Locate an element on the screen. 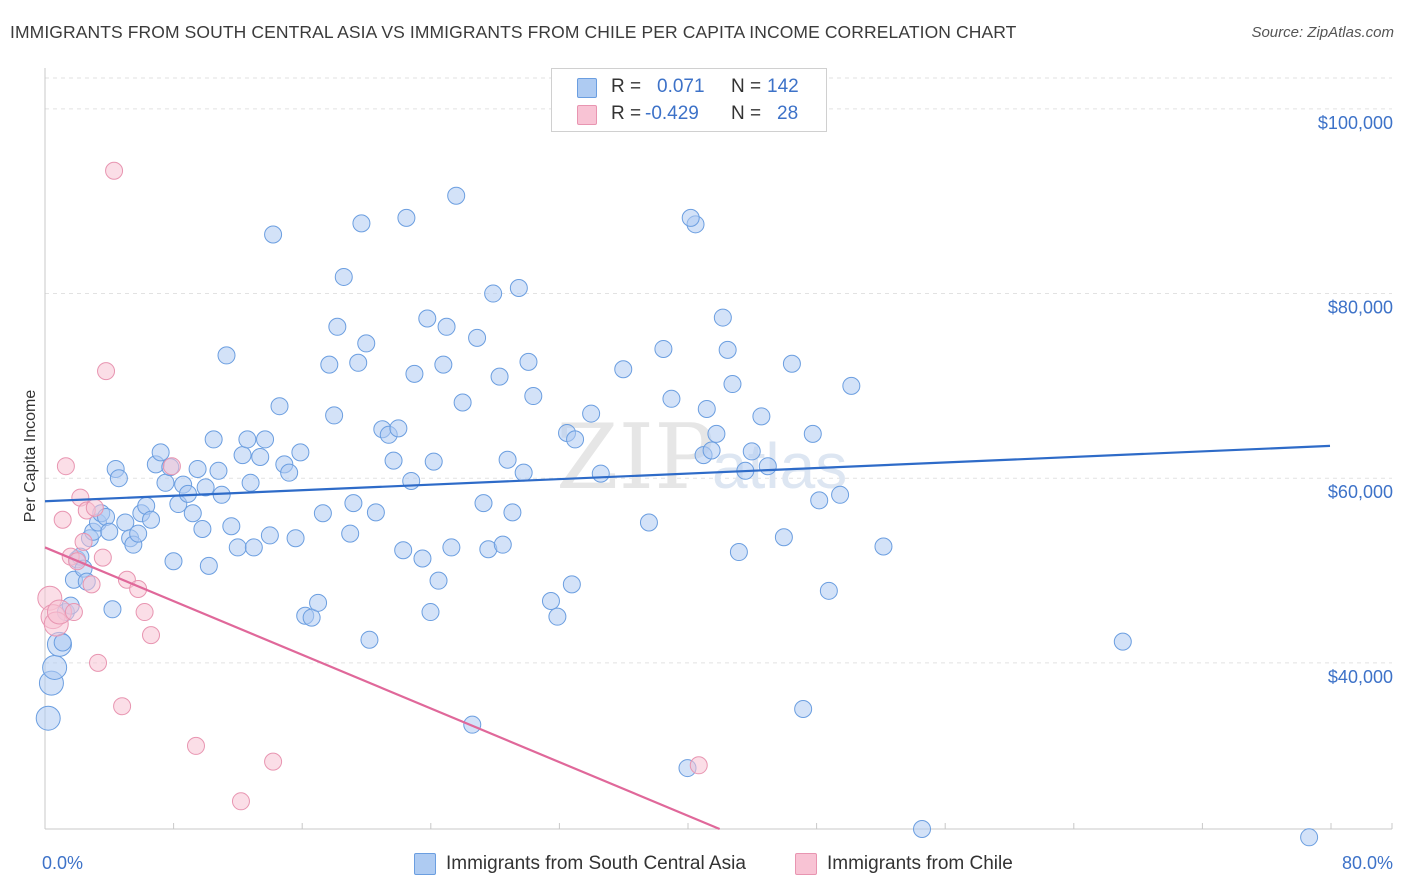 The height and width of the screenshot is (892, 1406). bottom-legend-label: Immigrants from Chile is located at coordinates (920, 863).